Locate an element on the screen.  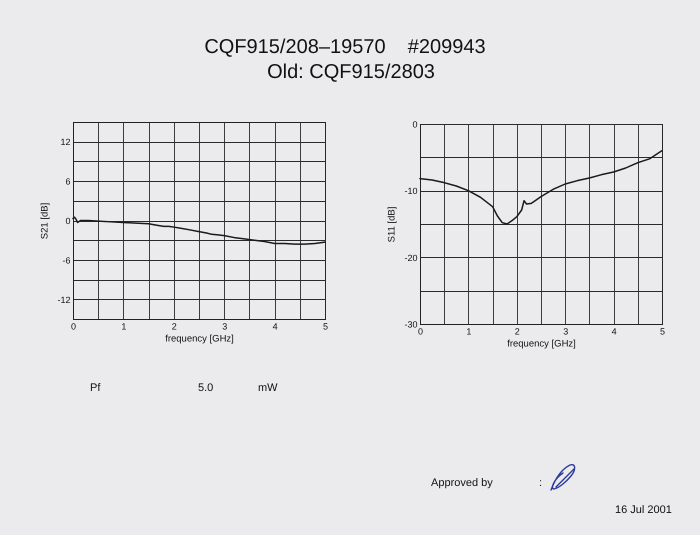
text: Pf is located at coordinates (95, 388).